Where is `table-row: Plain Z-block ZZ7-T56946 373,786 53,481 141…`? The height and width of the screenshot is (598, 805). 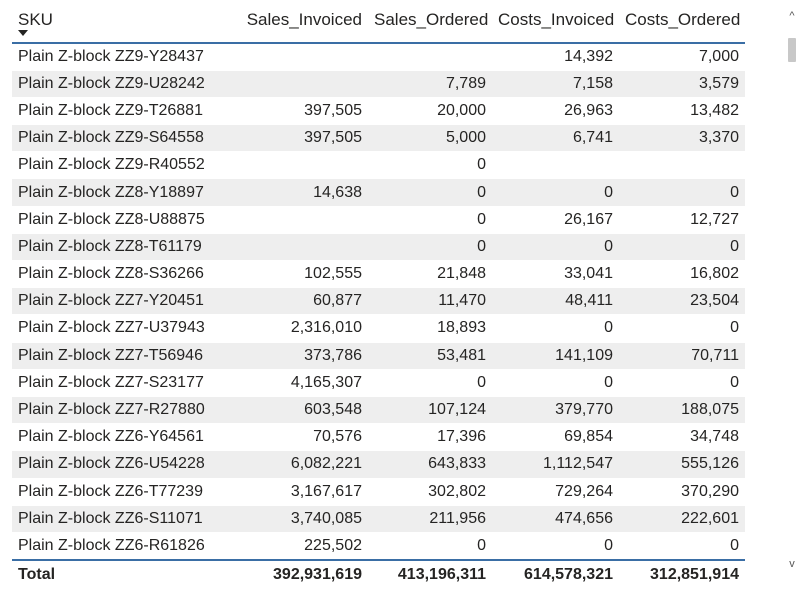
table-row: Plain Z-block ZZ7-T56946 373,786 53,481 141… is located at coordinates (378, 356).